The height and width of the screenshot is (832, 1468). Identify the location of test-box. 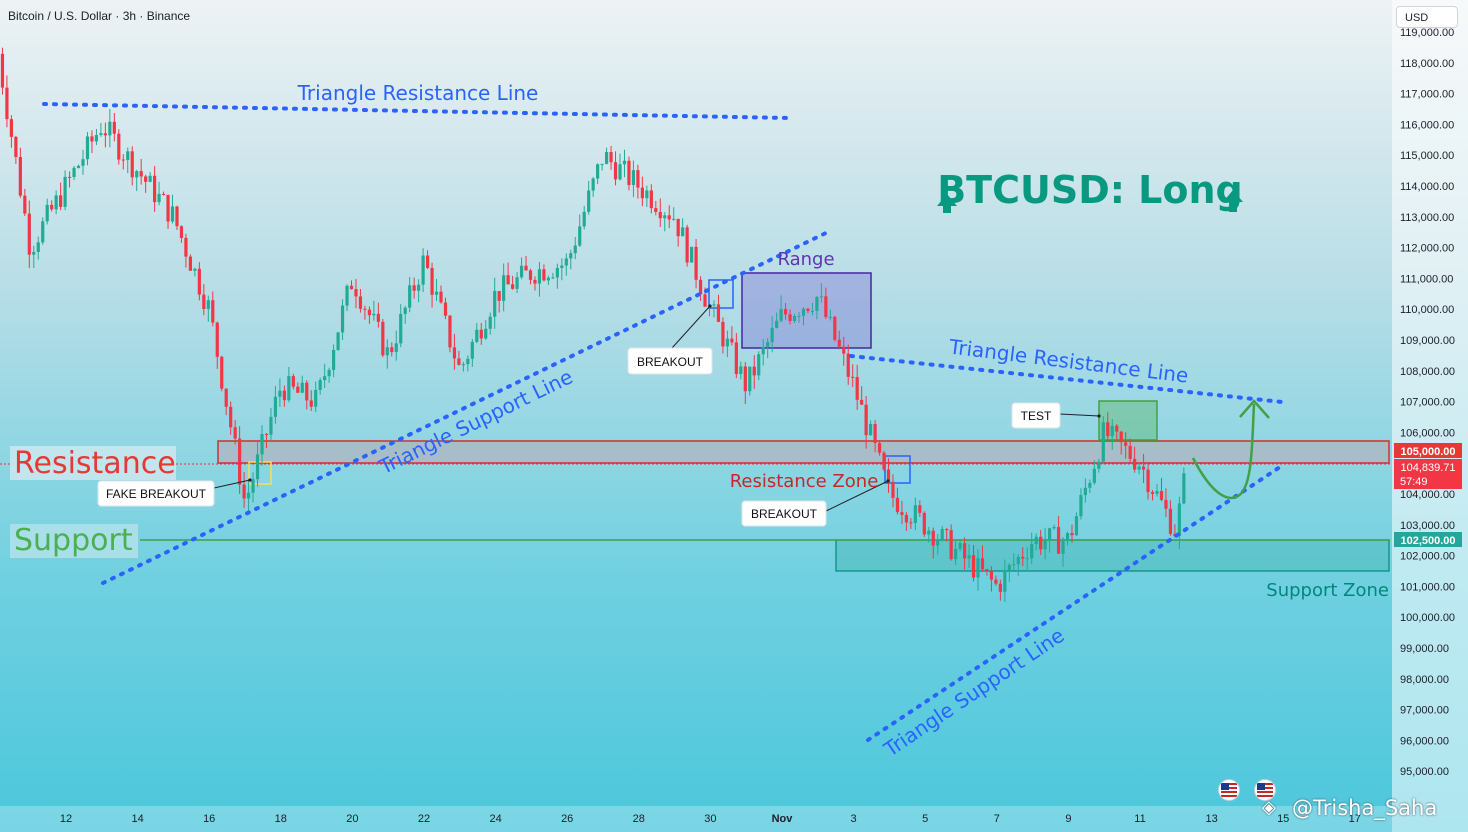
(1128, 420).